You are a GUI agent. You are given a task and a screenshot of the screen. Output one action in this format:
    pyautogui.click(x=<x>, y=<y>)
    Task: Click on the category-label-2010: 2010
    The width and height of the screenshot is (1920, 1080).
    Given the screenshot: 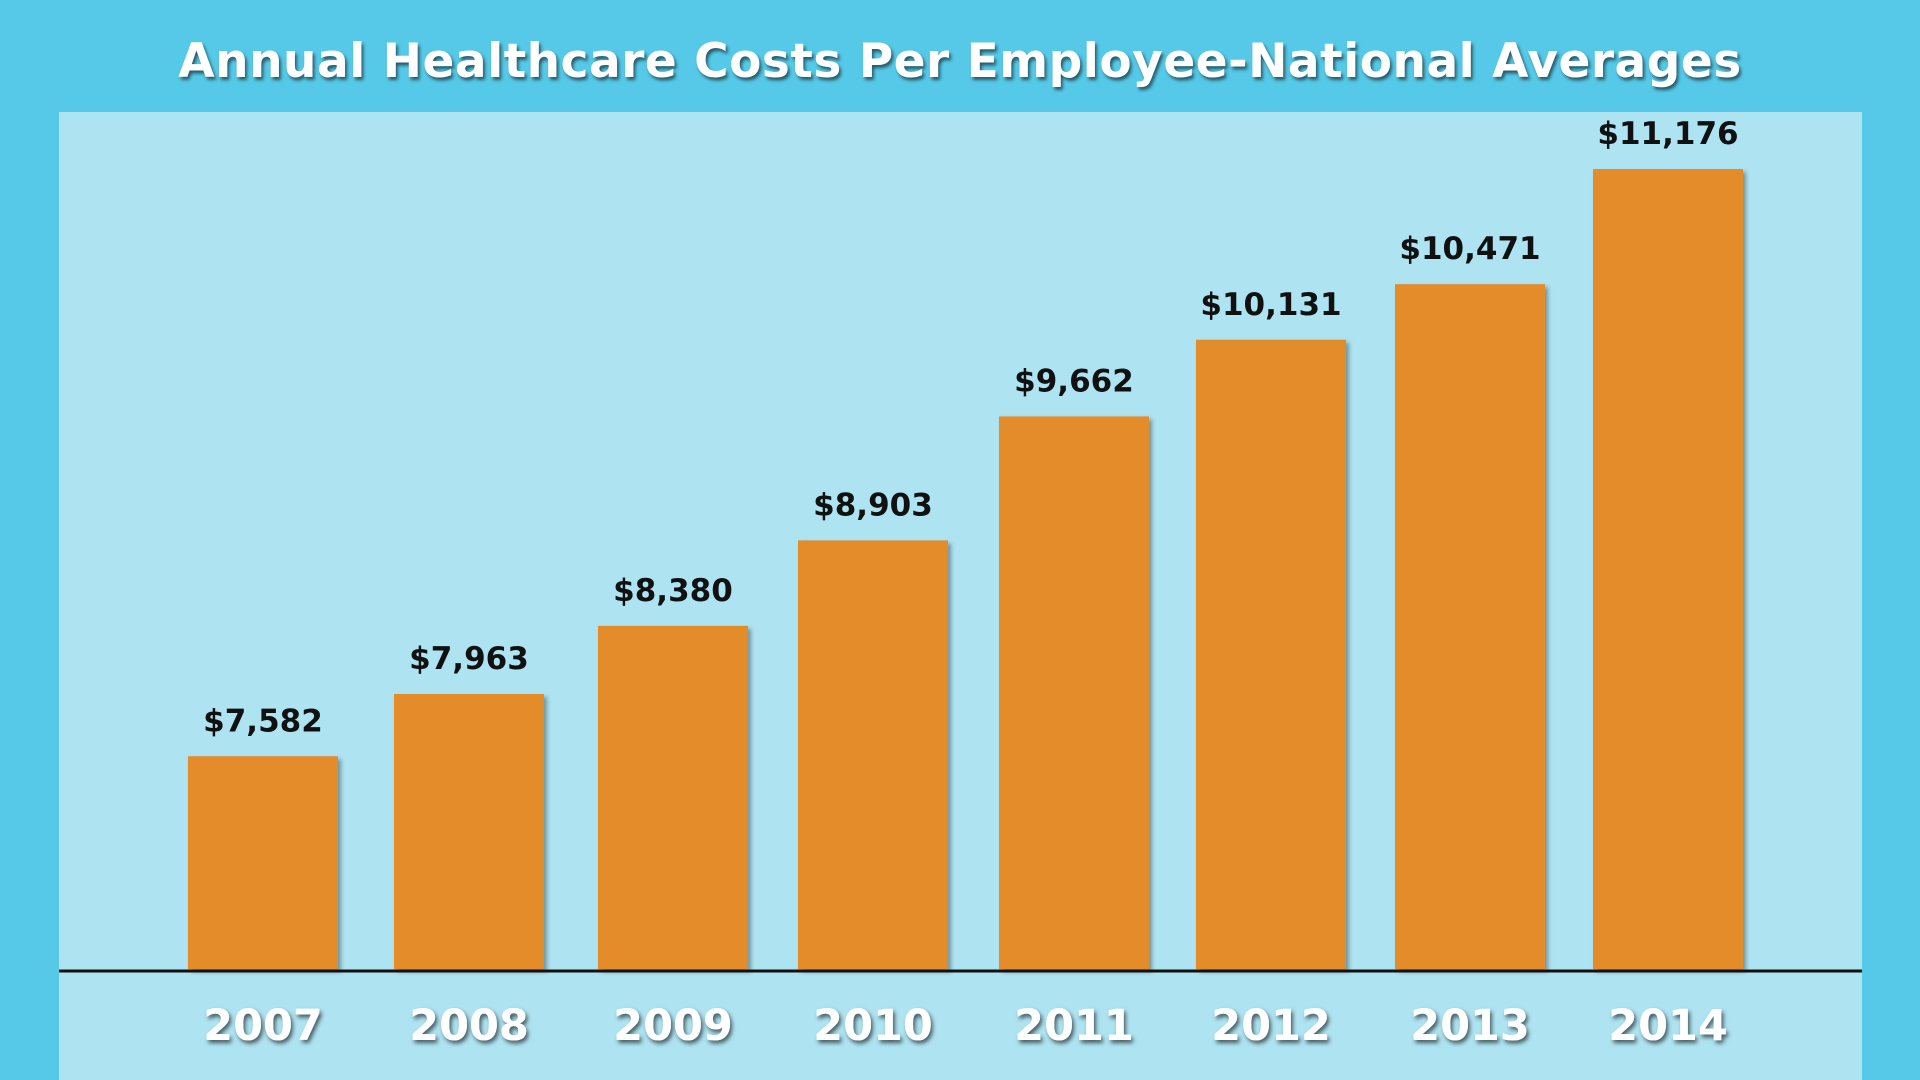 What is the action you would take?
    pyautogui.click(x=873, y=1026)
    